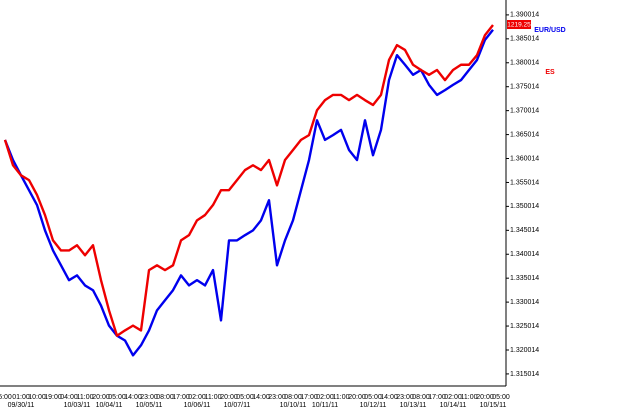 This screenshot has height=409, width=620. What do you see at coordinates (524, 15) in the screenshot?
I see `y-tick-label: 1.390014` at bounding box center [524, 15].